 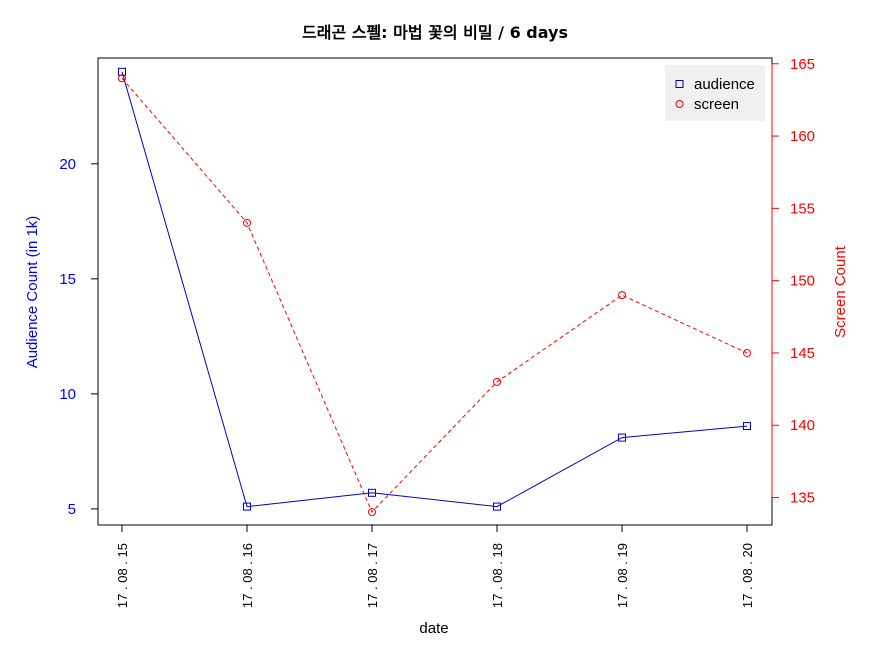 What do you see at coordinates (67, 279) in the screenshot?
I see `left-tick-label: 15` at bounding box center [67, 279].